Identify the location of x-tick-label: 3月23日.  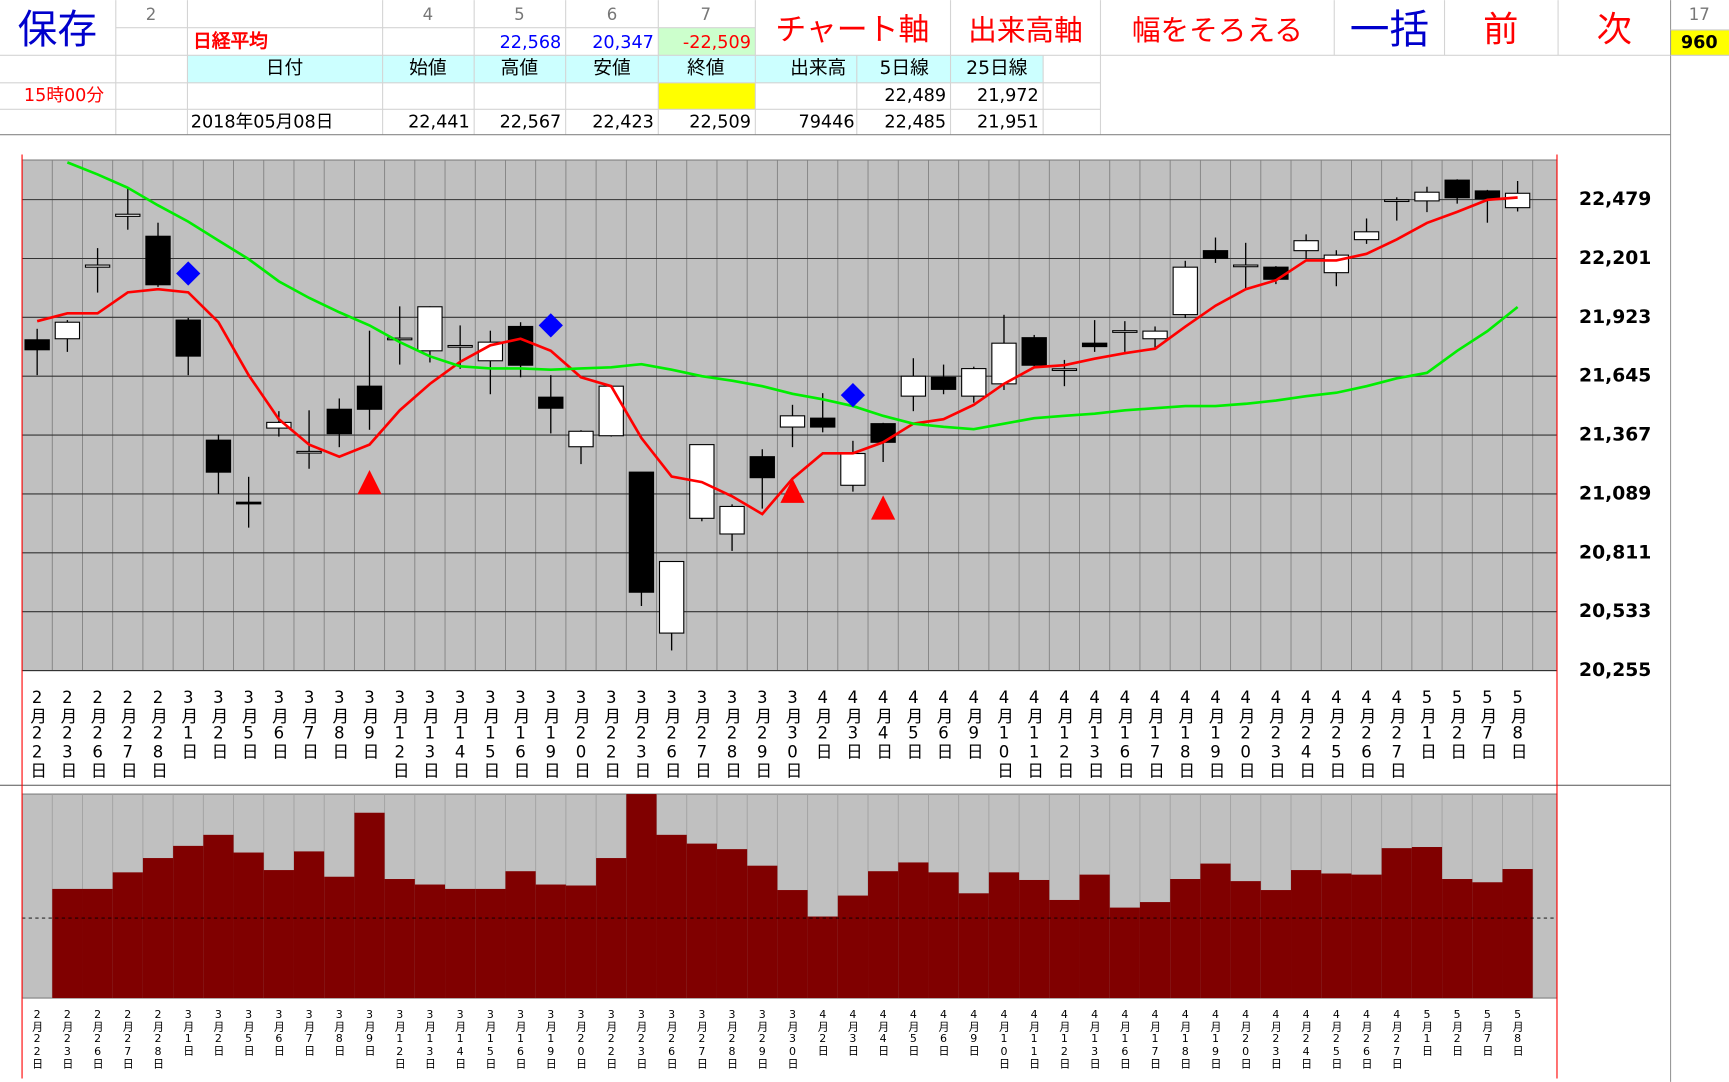
(641, 1038).